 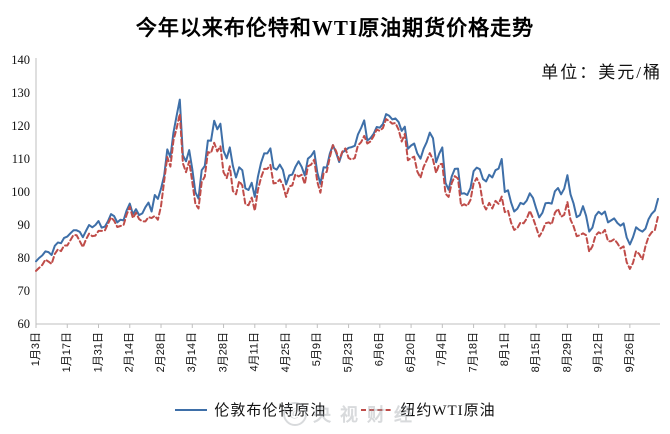 What do you see at coordinates (536, 352) in the screenshot?
I see `x-axis-label: 8月15日` at bounding box center [536, 352].